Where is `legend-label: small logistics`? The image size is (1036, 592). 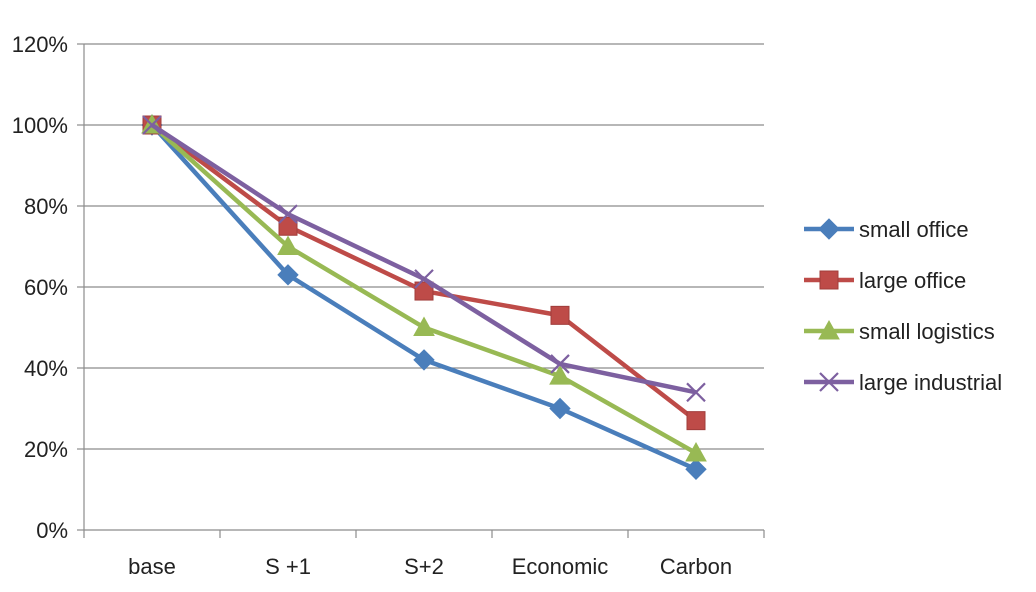
legend-label: small logistics is located at coordinates (927, 331).